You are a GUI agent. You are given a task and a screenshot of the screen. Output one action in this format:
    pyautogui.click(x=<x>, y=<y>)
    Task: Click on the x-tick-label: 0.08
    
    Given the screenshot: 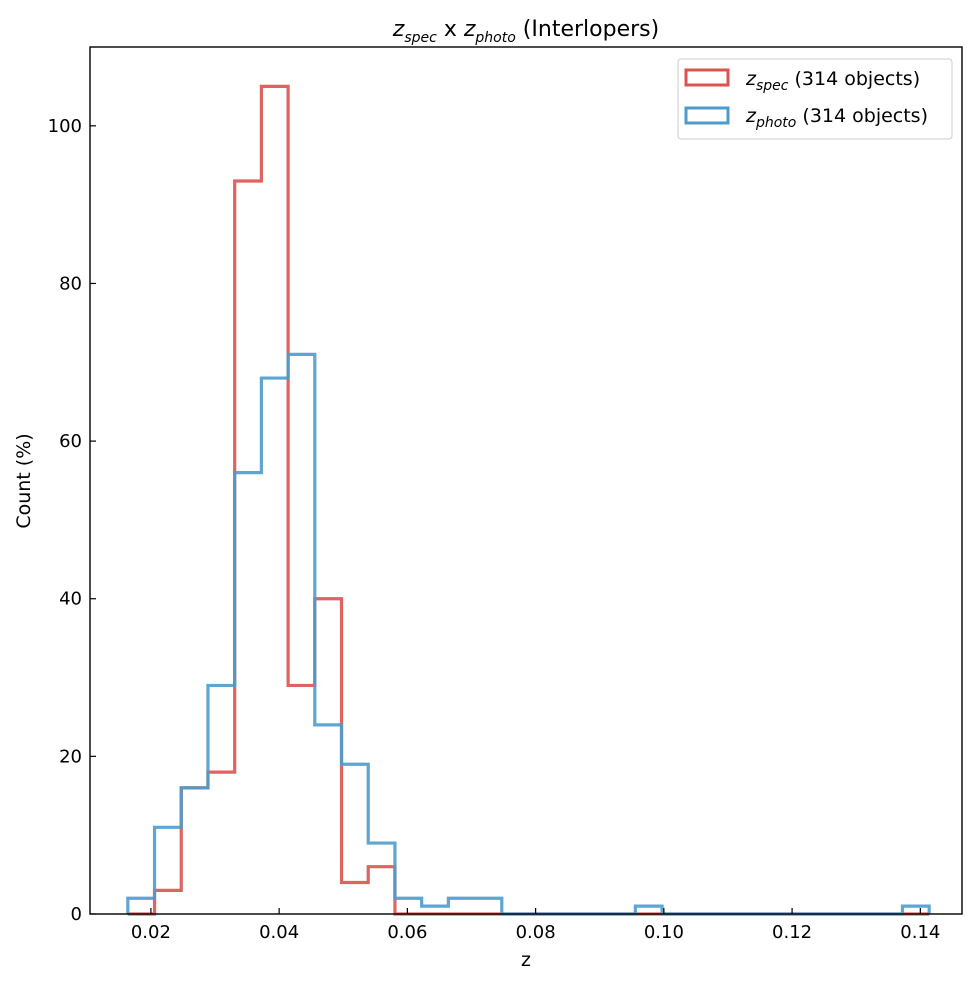 What is the action you would take?
    pyautogui.click(x=536, y=932)
    